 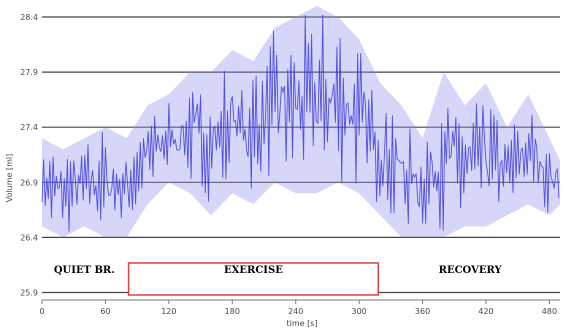 I want to click on phase-labels: QUIET BR. EXERCISE RECOVERY, so click(x=278, y=279).